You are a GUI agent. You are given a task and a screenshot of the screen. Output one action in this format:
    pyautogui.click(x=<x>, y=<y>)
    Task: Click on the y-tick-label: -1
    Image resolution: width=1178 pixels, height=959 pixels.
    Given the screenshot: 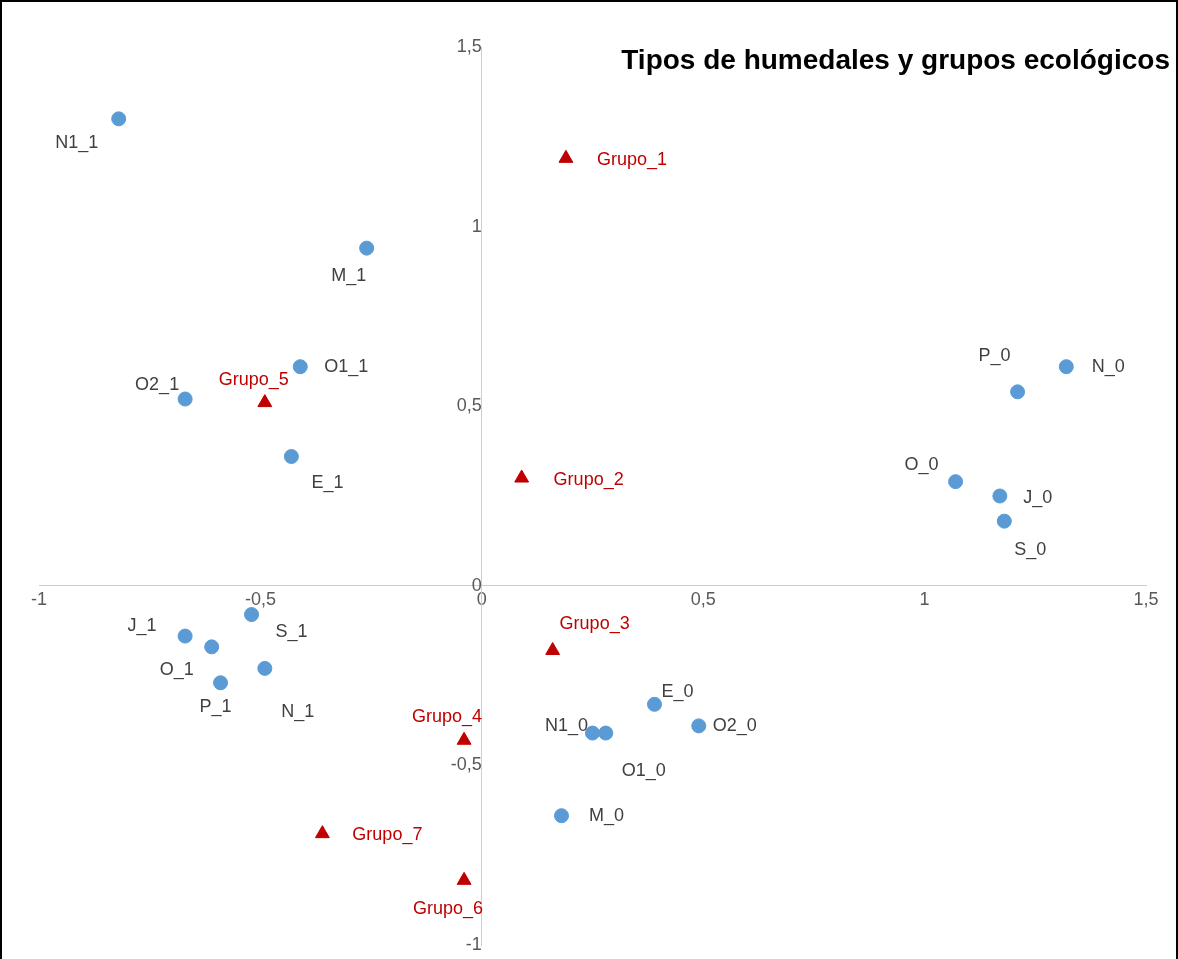 What is the action you would take?
    pyautogui.click(x=473, y=943)
    